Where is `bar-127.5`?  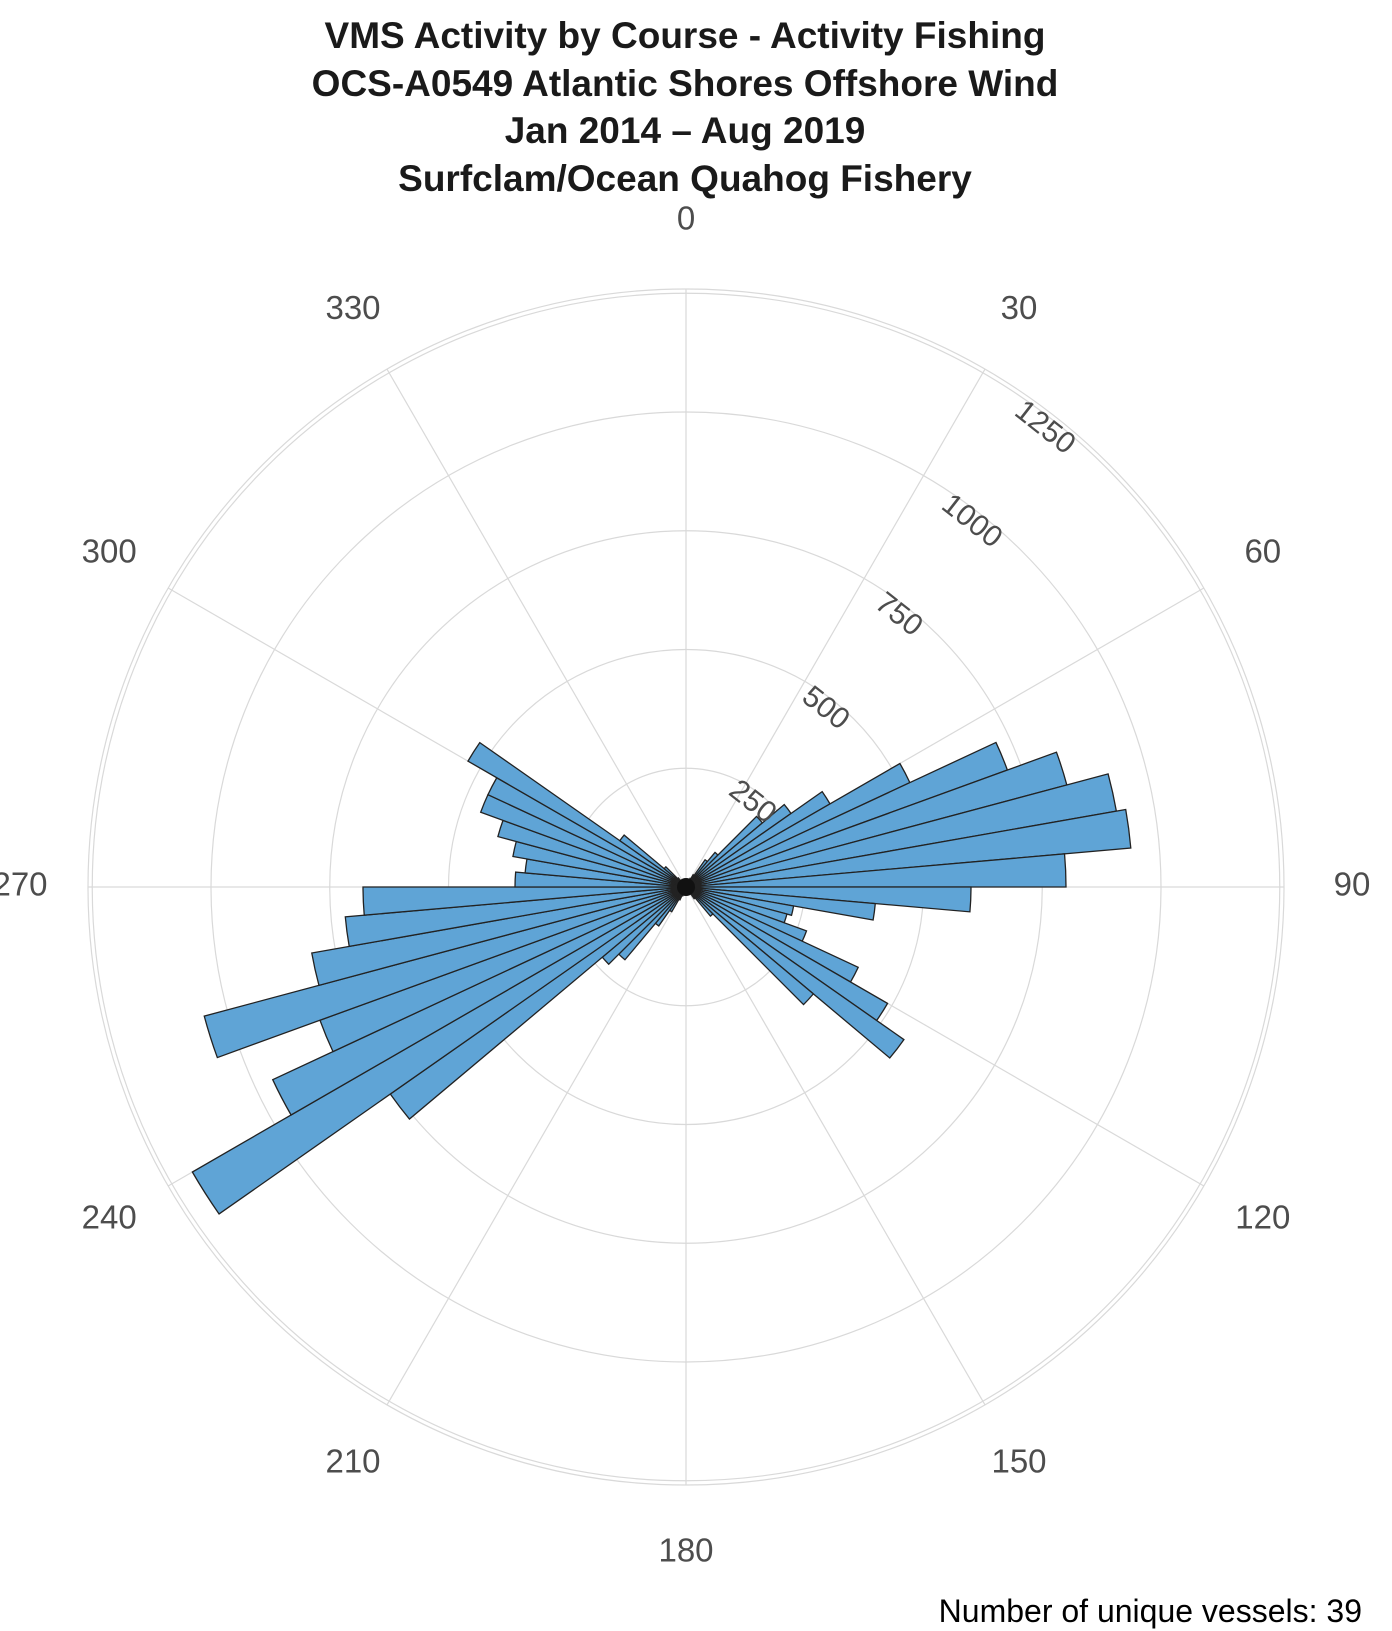
bar-127.5 is located at coordinates (795, 972).